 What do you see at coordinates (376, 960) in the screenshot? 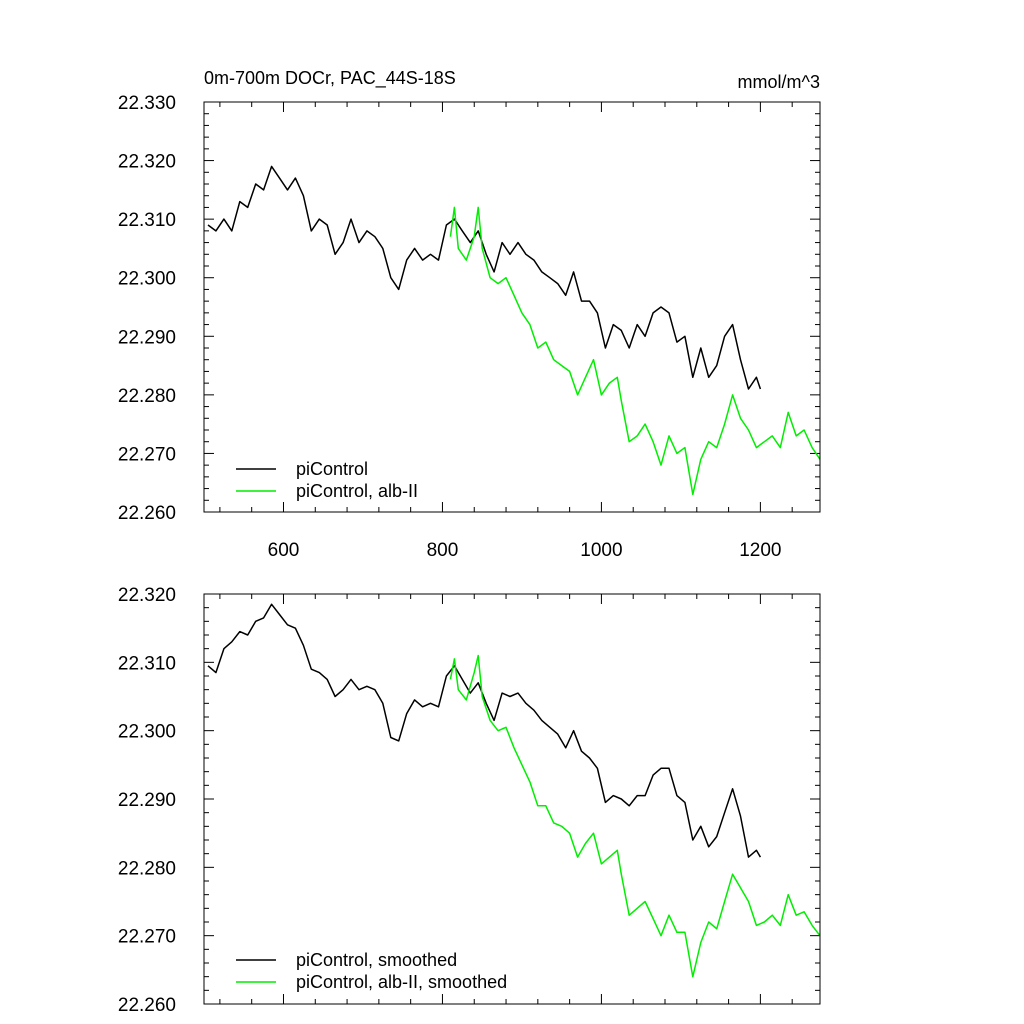
I see `legend-label-picontrol-smoothed: piControl, smoothed` at bounding box center [376, 960].